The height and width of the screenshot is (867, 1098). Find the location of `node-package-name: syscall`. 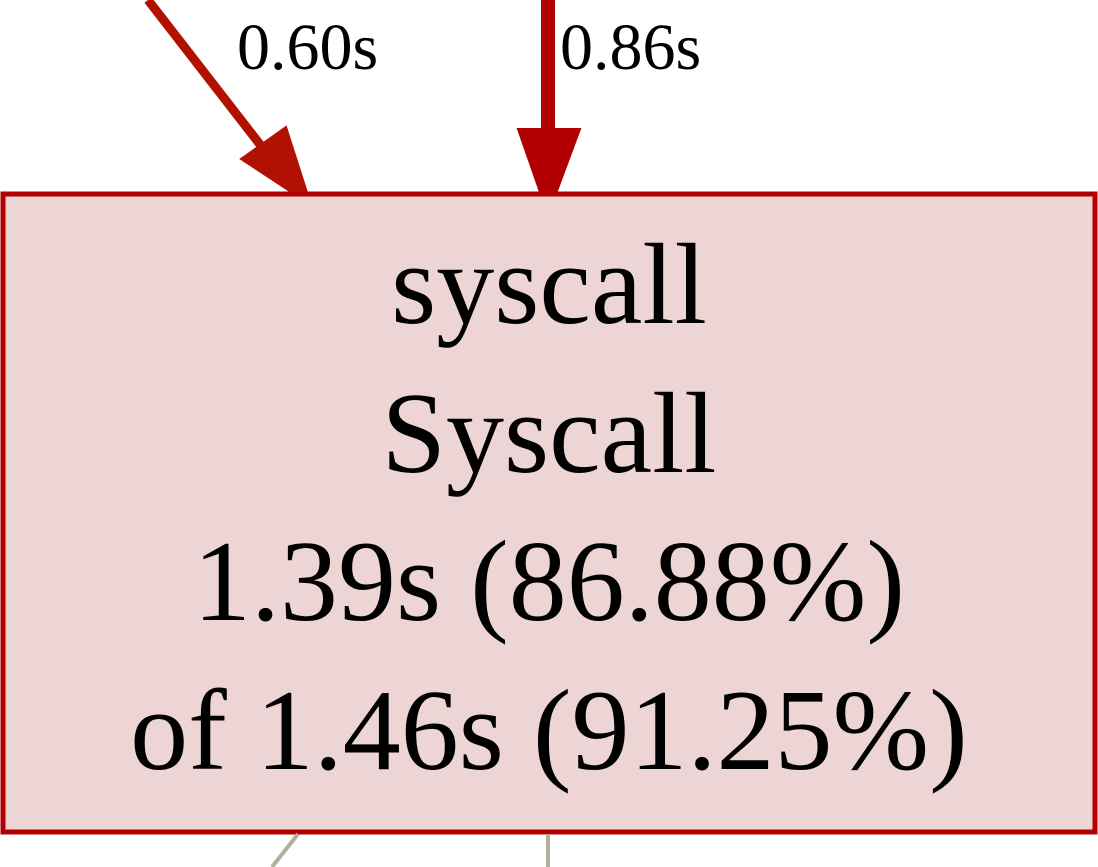

node-package-name: syscall is located at coordinates (549, 285).